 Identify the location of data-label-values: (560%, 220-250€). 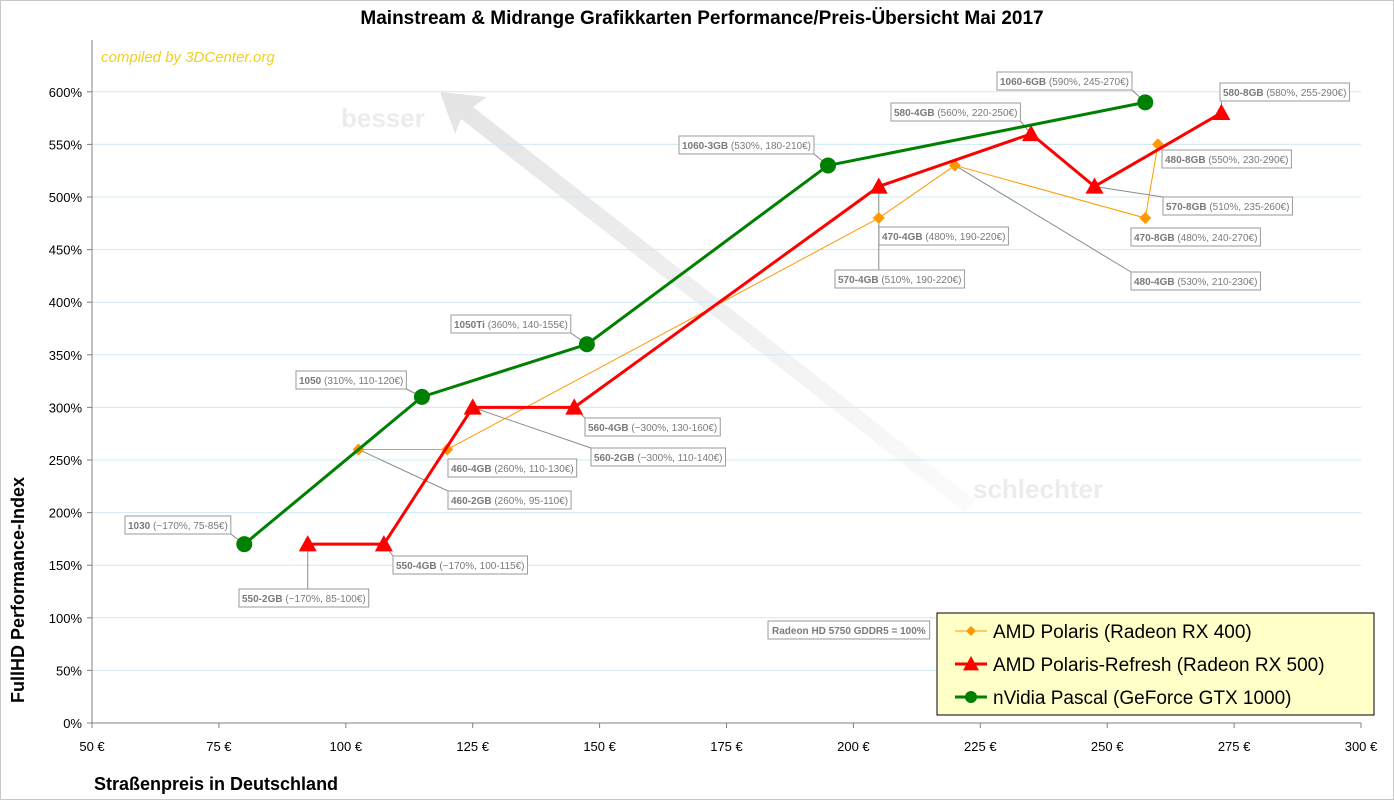
(976, 113).